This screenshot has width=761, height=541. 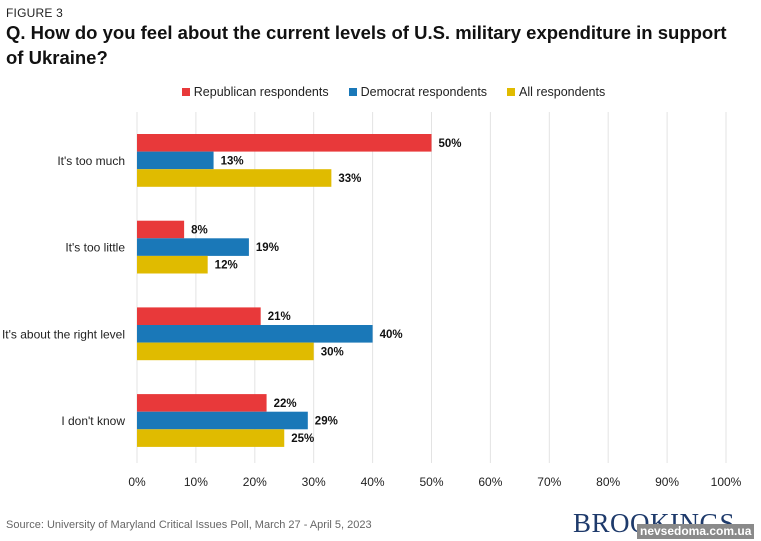 I want to click on x-tick-label: 60%, so click(x=490, y=482).